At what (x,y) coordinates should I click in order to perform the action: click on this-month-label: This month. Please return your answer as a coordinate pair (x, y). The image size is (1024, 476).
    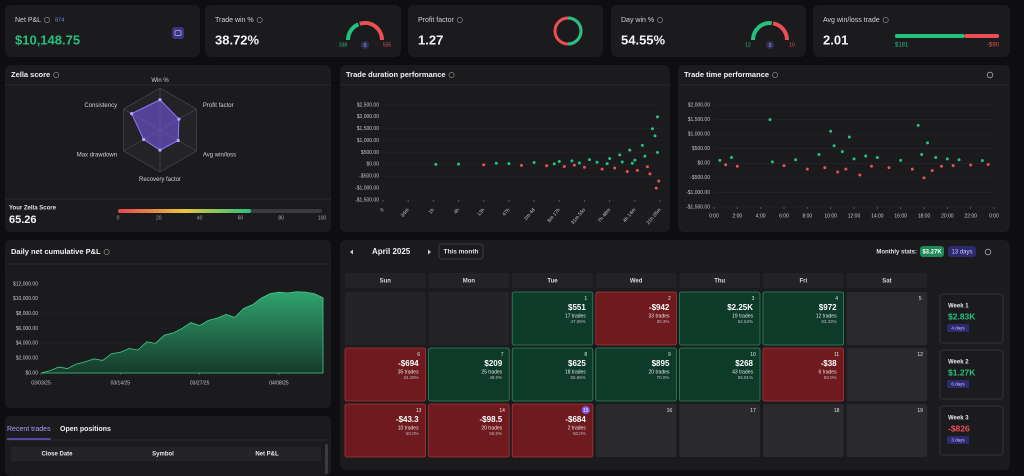
    Looking at the image, I should click on (460, 252).